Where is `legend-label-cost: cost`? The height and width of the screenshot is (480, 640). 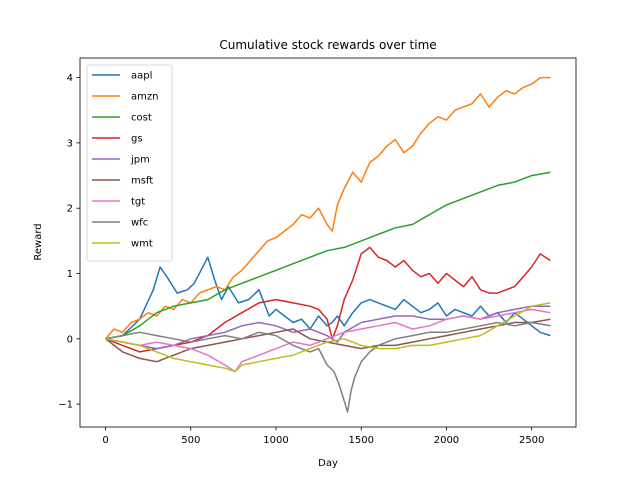
legend-label-cost: cost is located at coordinates (141, 118).